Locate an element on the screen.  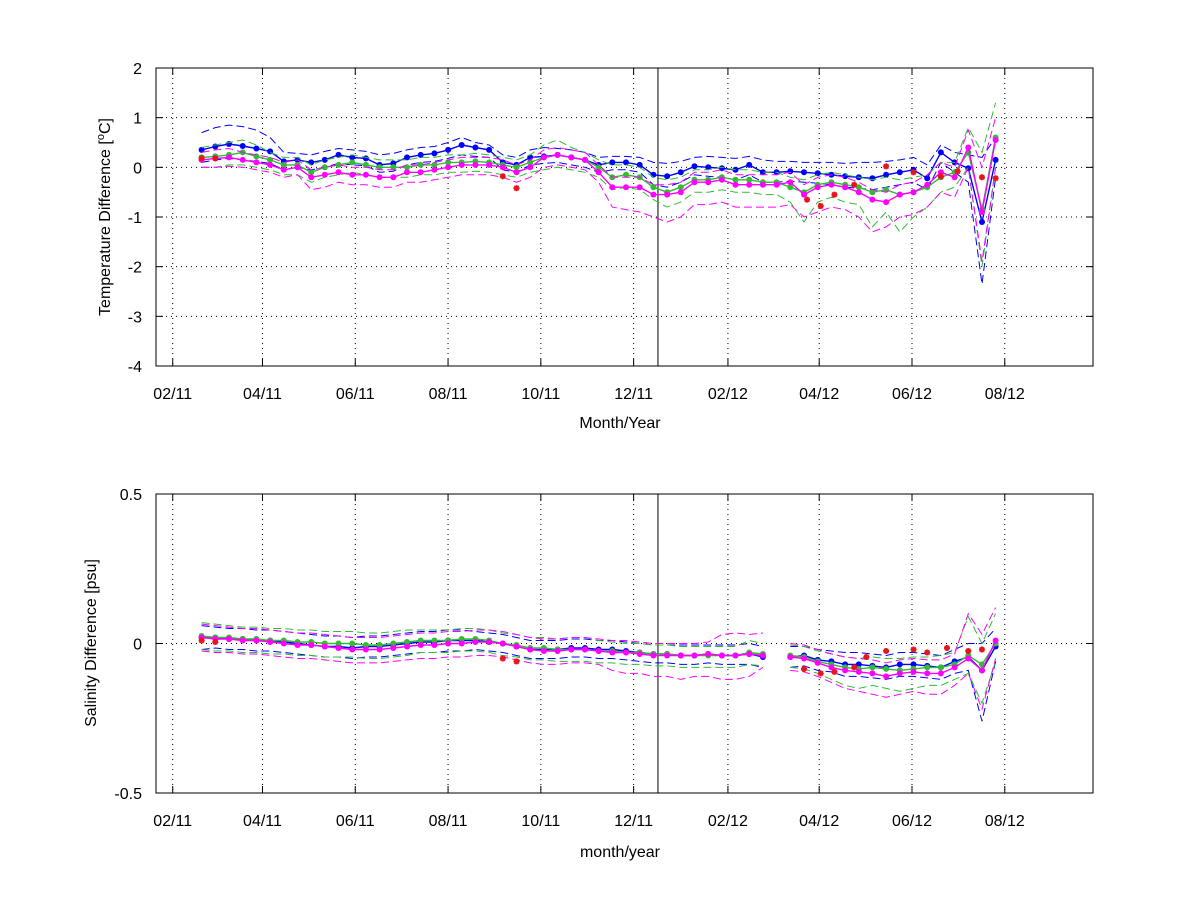
temperature-xlabel: Month/Year is located at coordinates (620, 423).